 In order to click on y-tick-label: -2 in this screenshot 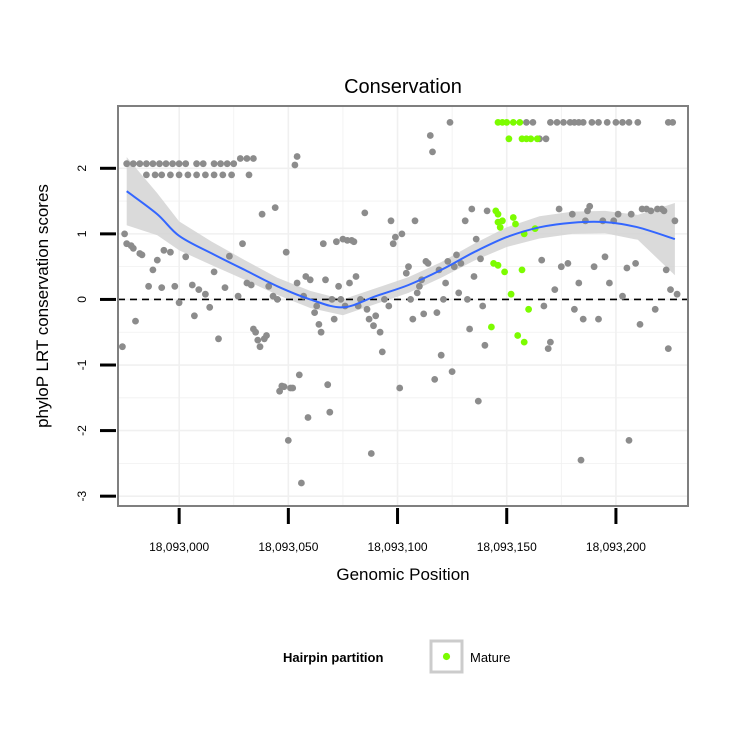, I will do `click(82, 430)`.